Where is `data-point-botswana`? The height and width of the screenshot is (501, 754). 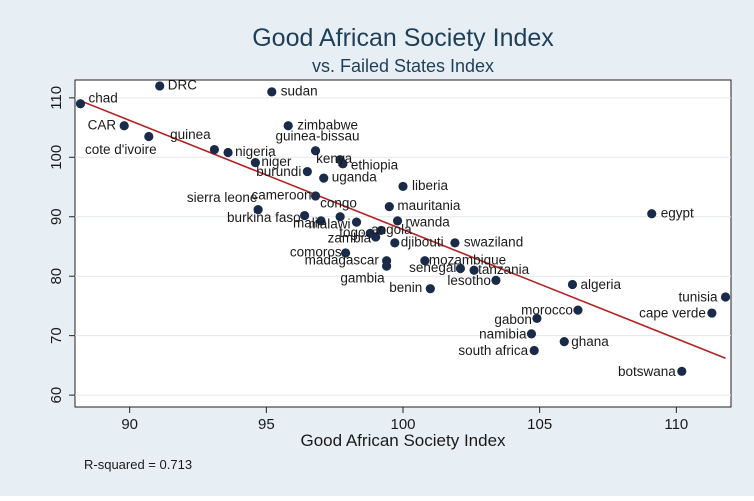
data-point-botswana is located at coordinates (682, 371).